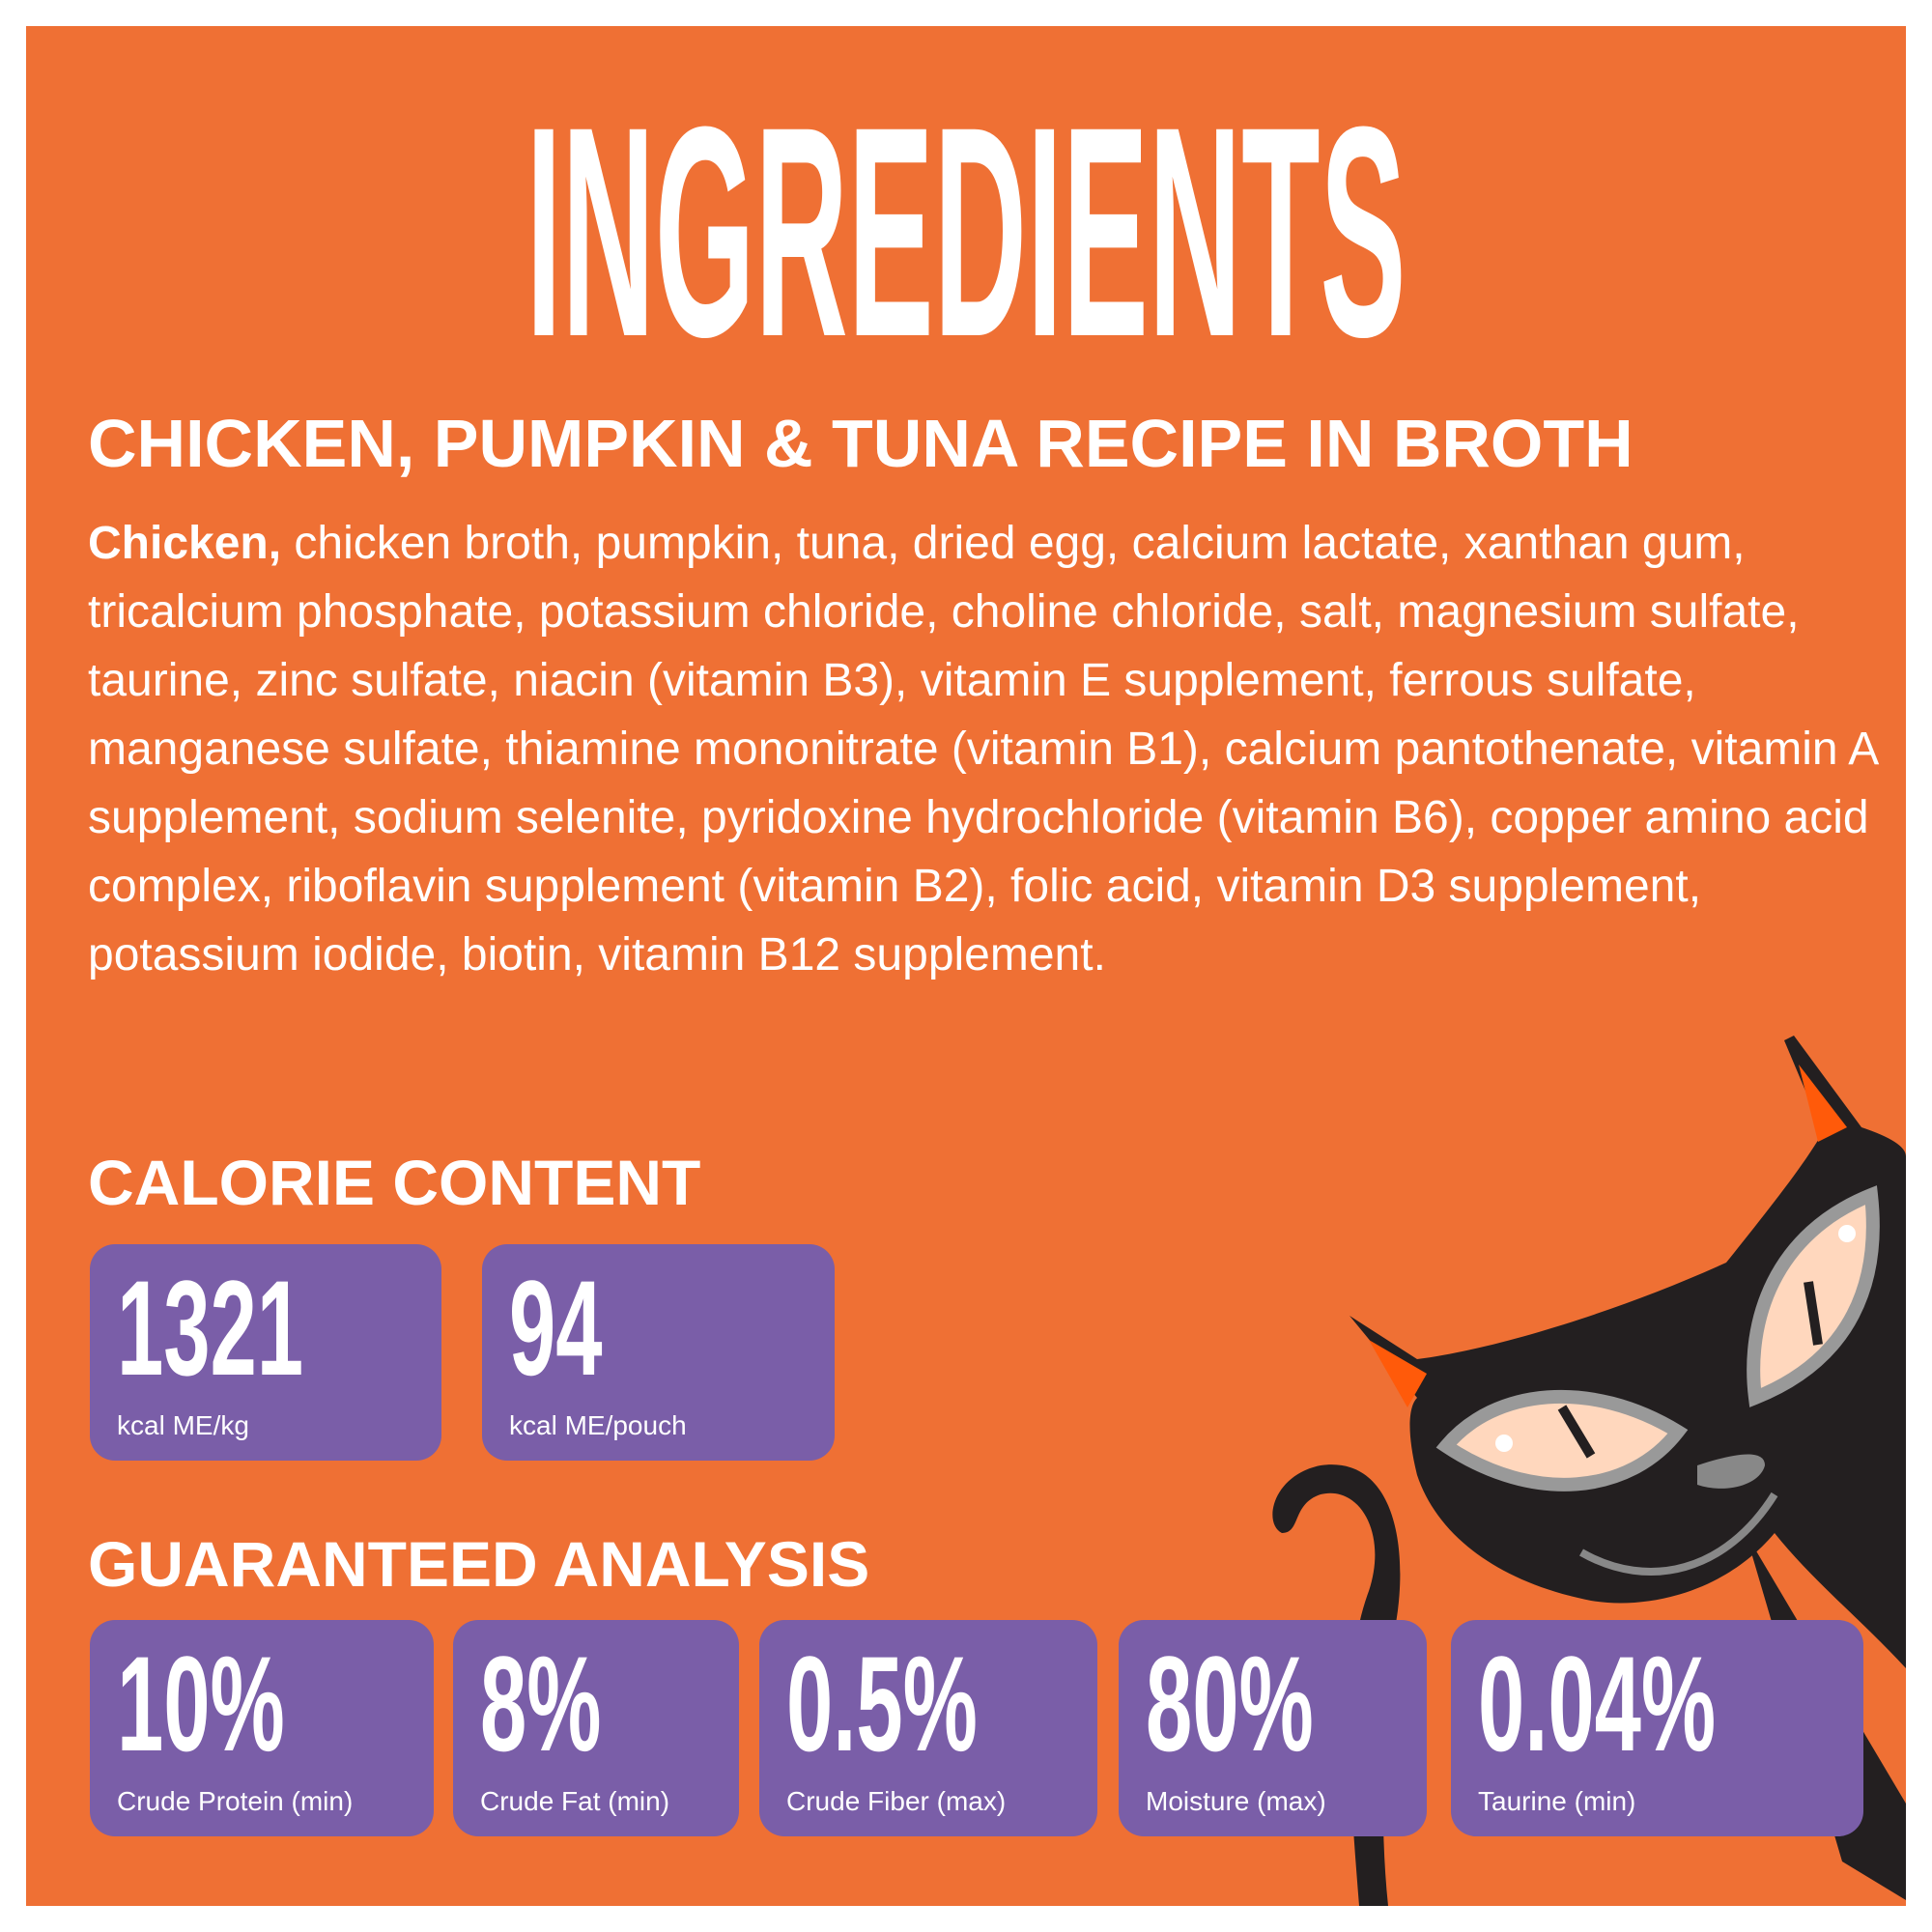 Image resolution: width=1932 pixels, height=1932 pixels. Describe the element at coordinates (658, 1352) in the screenshot. I see `calorie-box: 94 kcal ME/pouch` at that location.